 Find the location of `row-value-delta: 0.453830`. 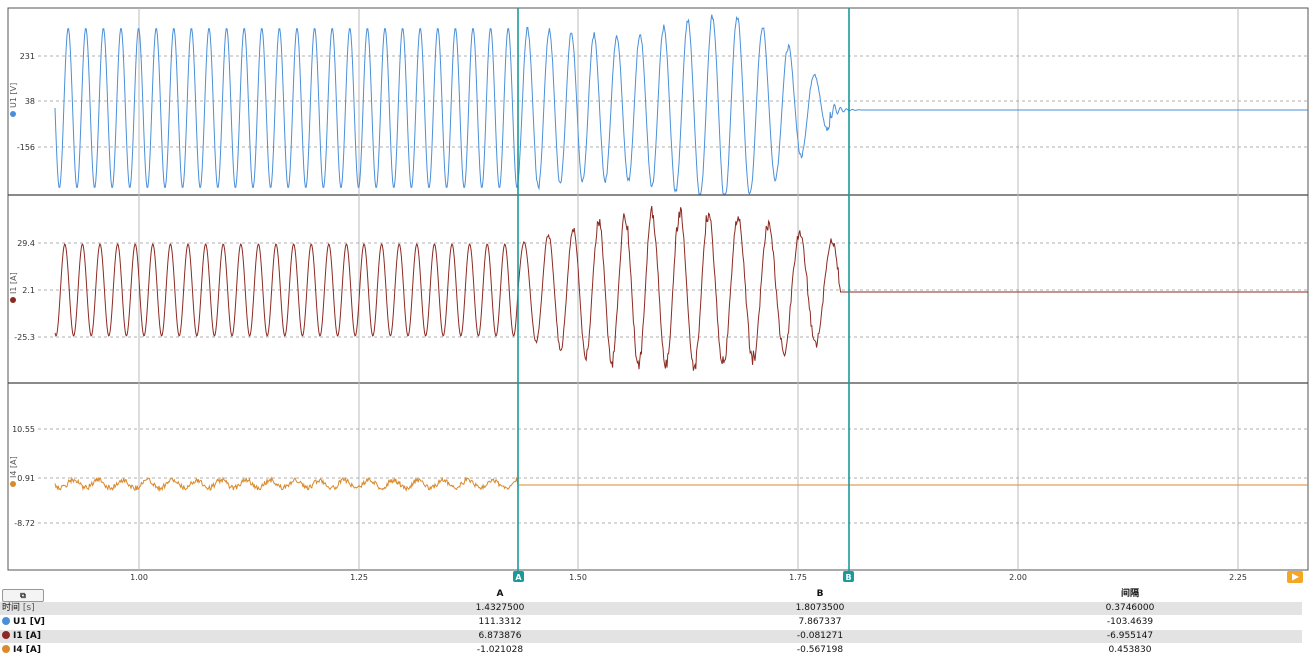

row-value-delta: 0.453830 is located at coordinates (1130, 650).